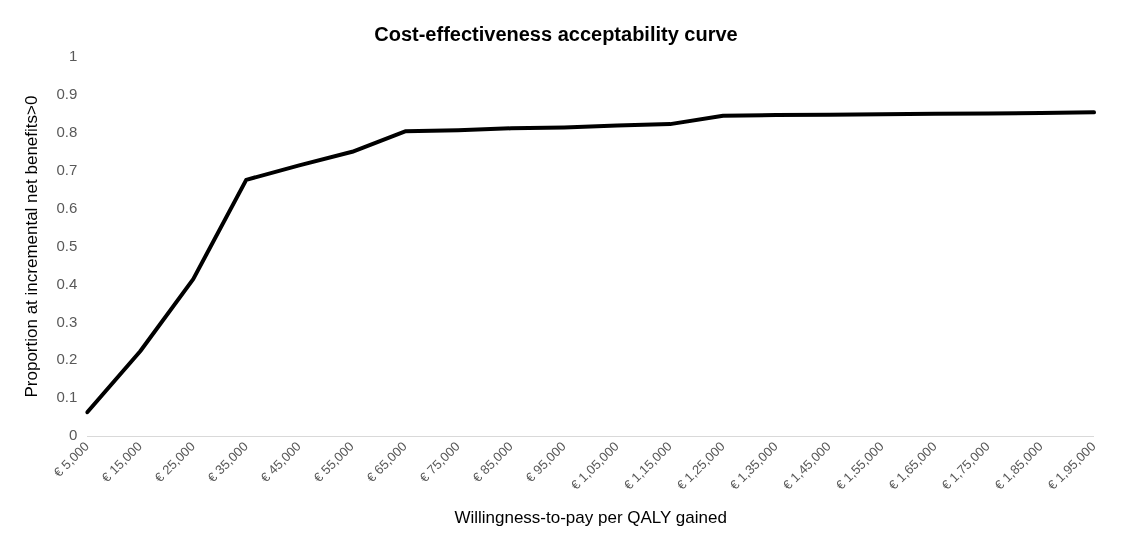 This screenshot has height=546, width=1132. Describe the element at coordinates (67, 131) in the screenshot. I see `y-tick-label: 0.8` at that location.